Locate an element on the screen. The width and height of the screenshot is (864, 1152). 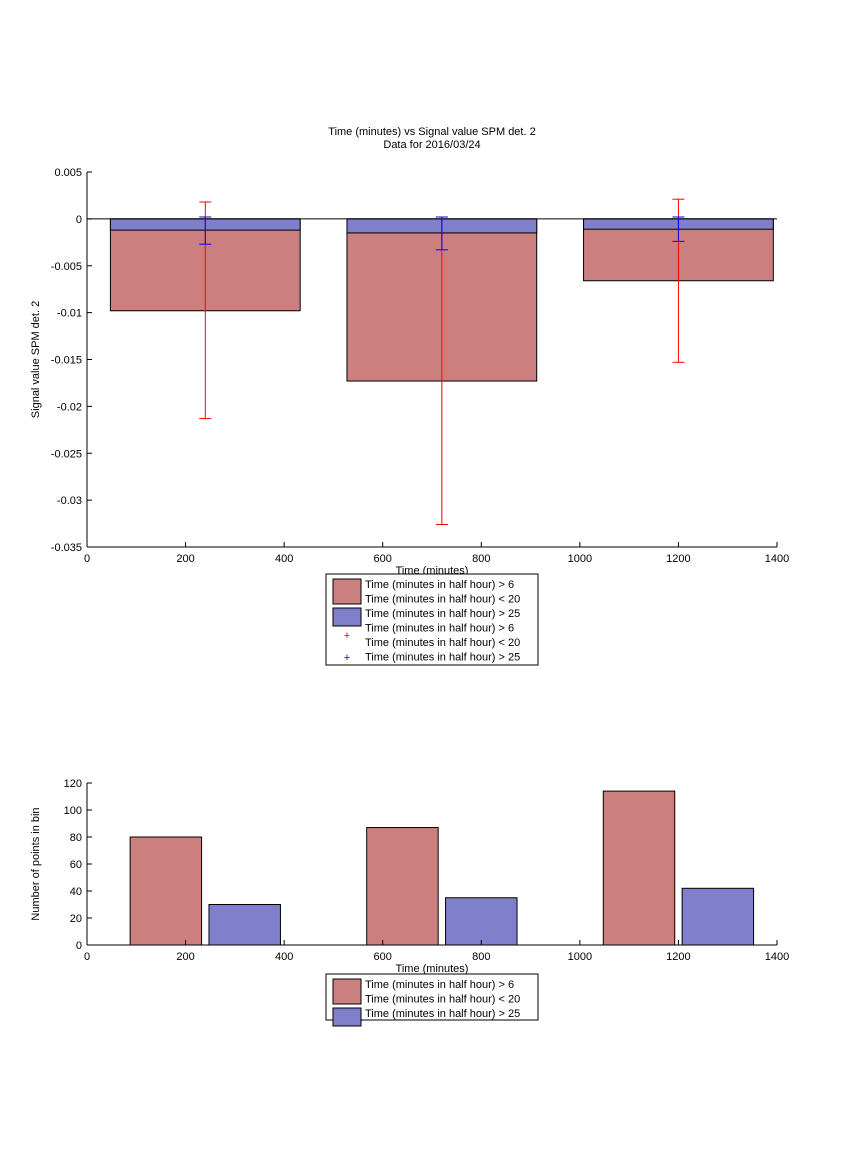
y-tick-label: 80 is located at coordinates (76, 838).